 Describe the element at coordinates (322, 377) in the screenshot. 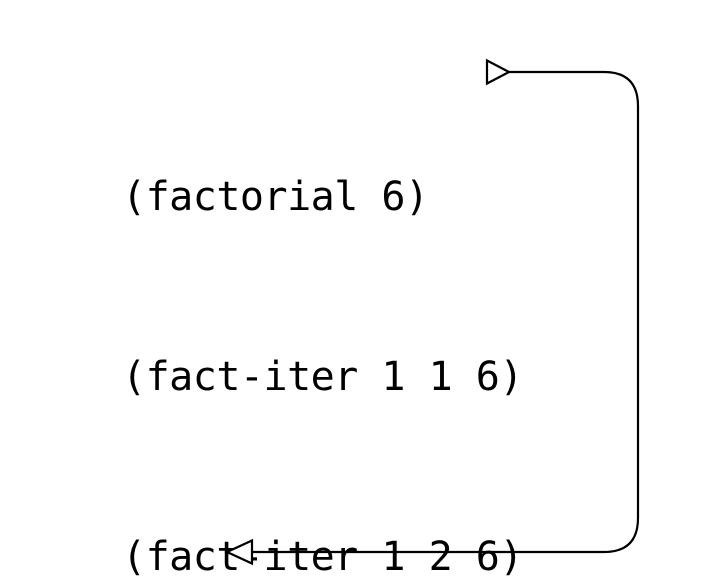

I see `trace-line: (fact-iter 1 1 6)` at that location.